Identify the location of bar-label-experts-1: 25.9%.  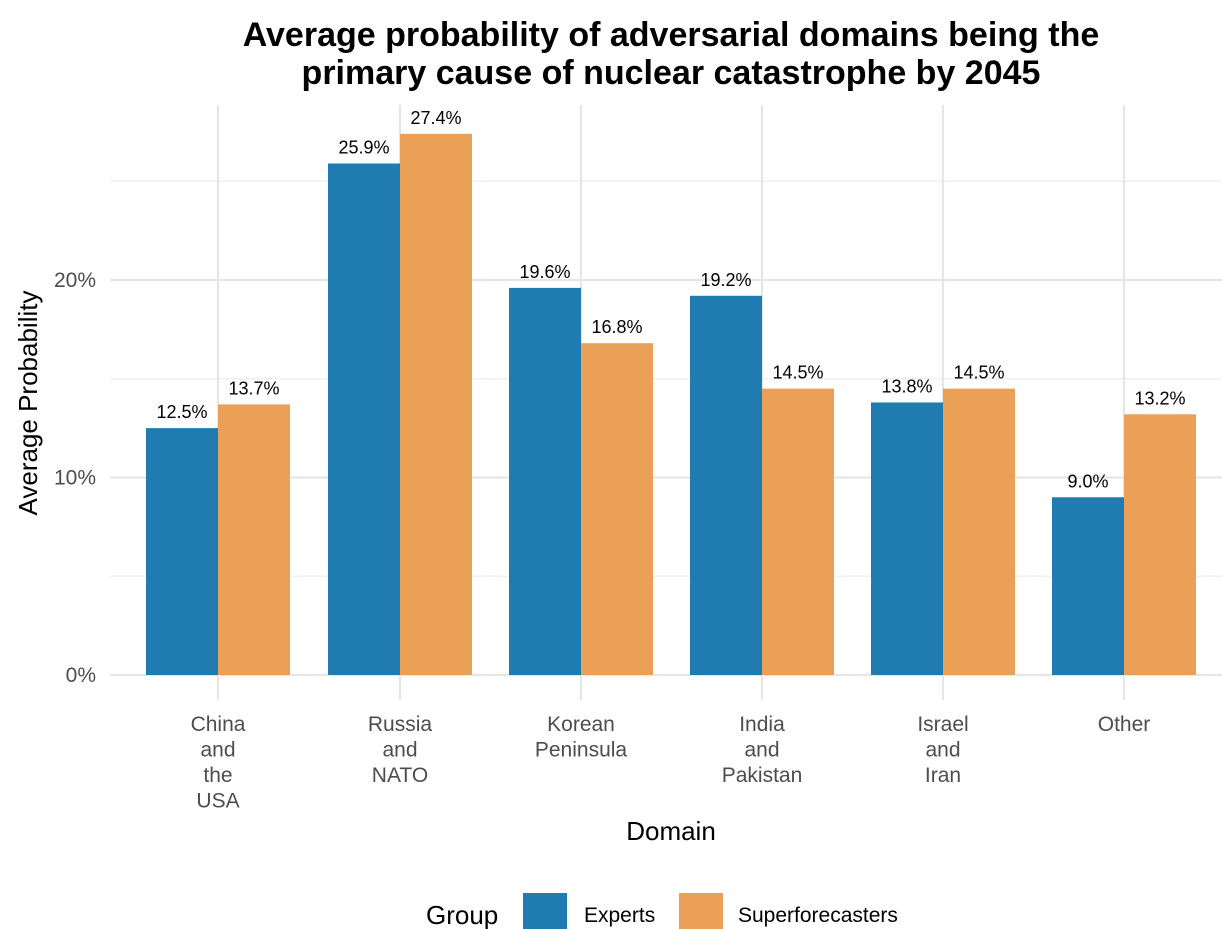
(363, 147).